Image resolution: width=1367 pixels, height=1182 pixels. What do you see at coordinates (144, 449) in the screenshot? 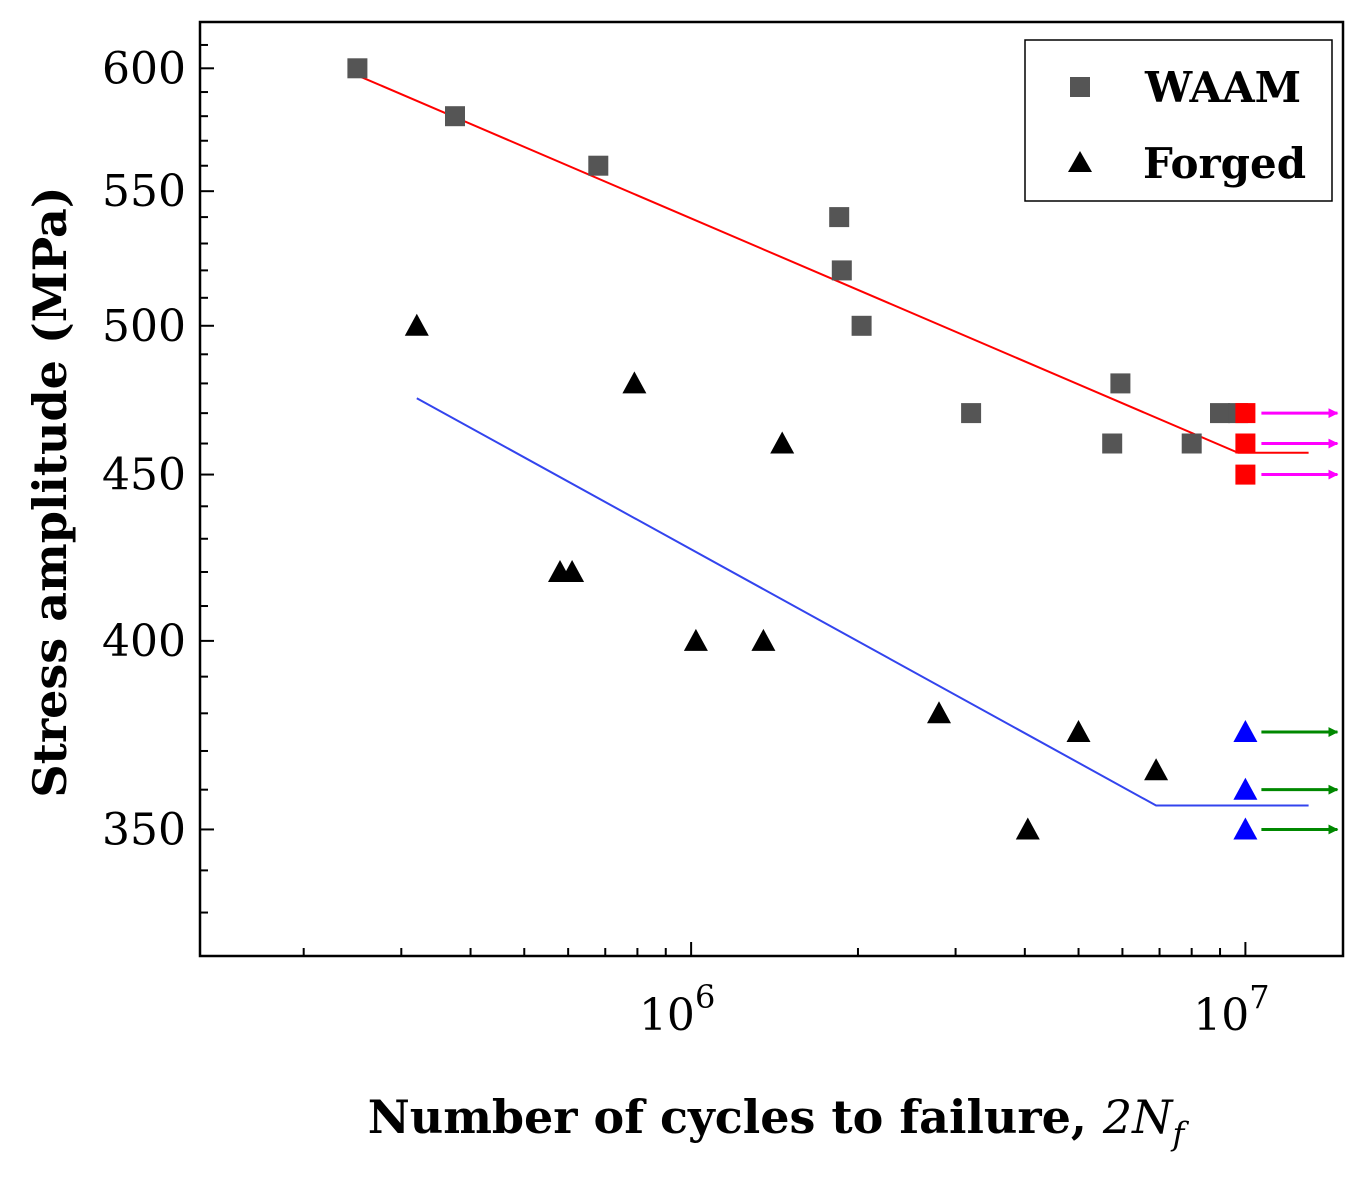
I see `y-tick-labels: 350 400 450 500 550 600` at bounding box center [144, 449].